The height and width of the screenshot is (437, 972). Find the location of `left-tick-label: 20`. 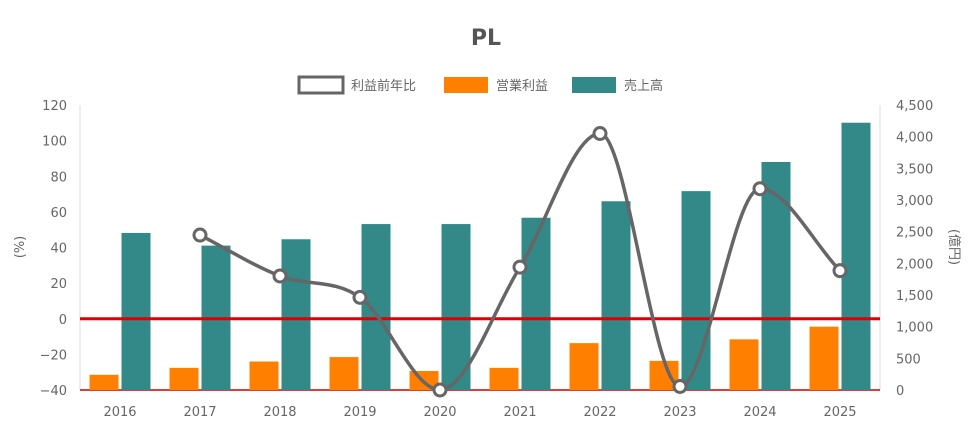

left-tick-label: 20 is located at coordinates (58, 284).